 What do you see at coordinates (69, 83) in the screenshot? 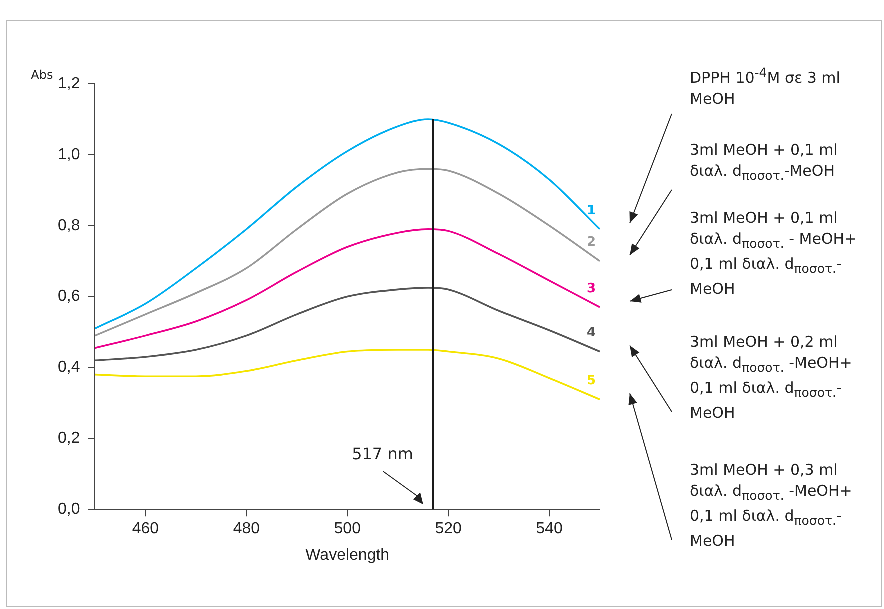
I see `y-tick-label: 1,2` at bounding box center [69, 83].